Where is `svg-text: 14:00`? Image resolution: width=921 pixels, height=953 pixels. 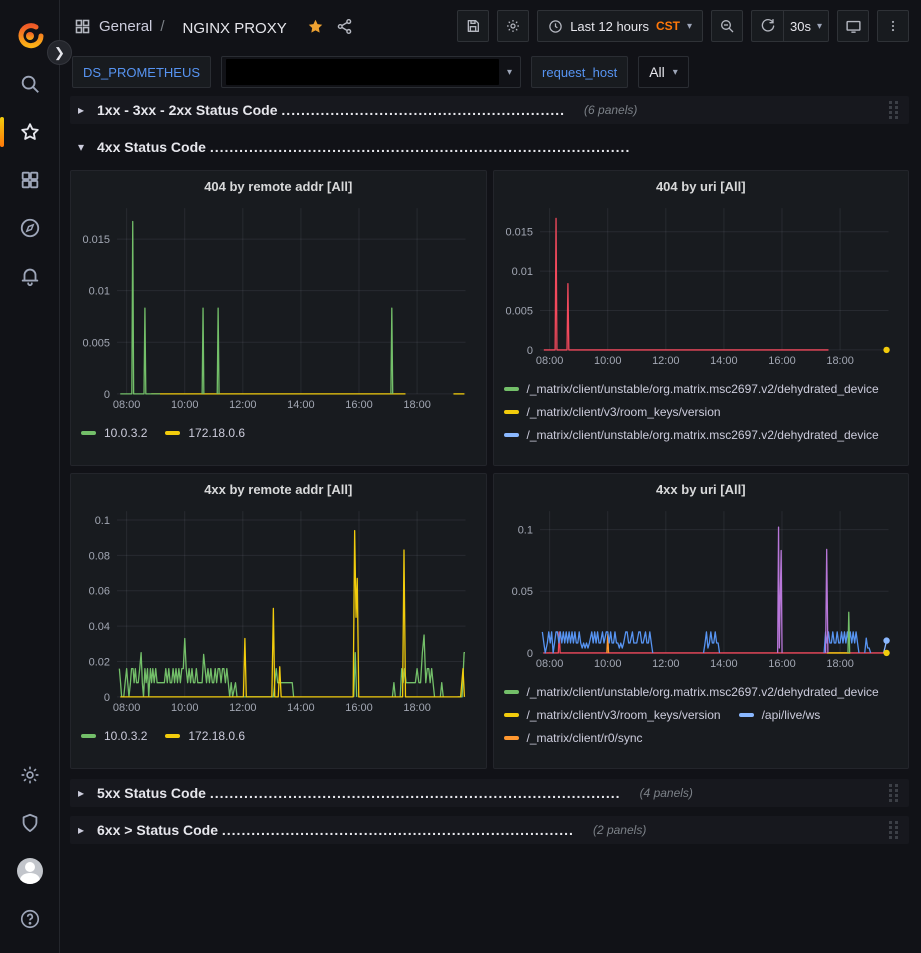 svg-text: 14:00 is located at coordinates (300, 708).